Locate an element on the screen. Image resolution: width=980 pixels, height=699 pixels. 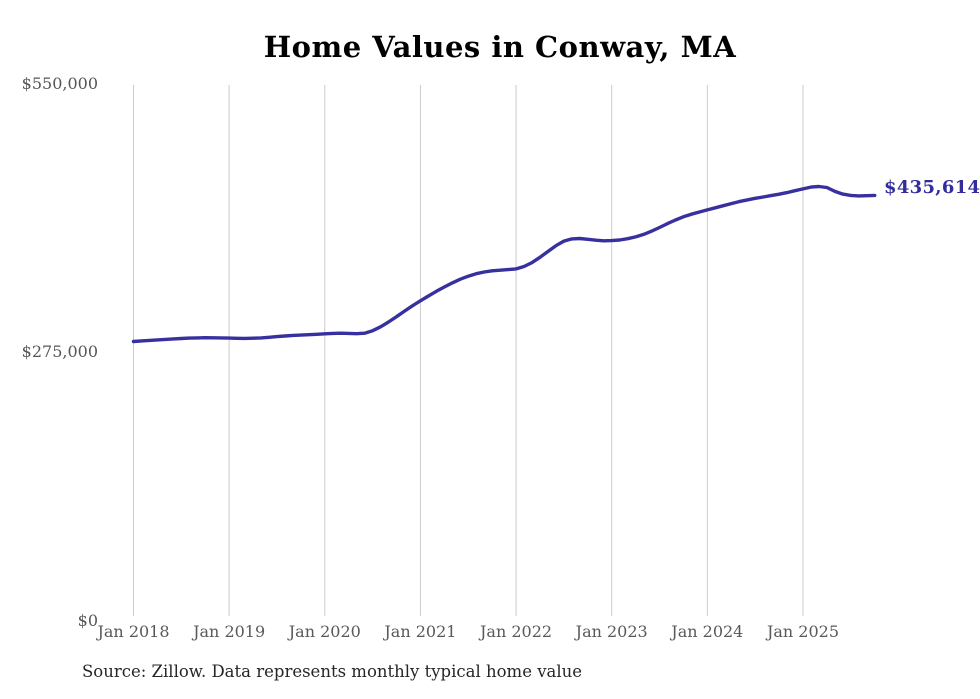
x-axis-tick-label: Jan 2021 is located at coordinates (420, 631).